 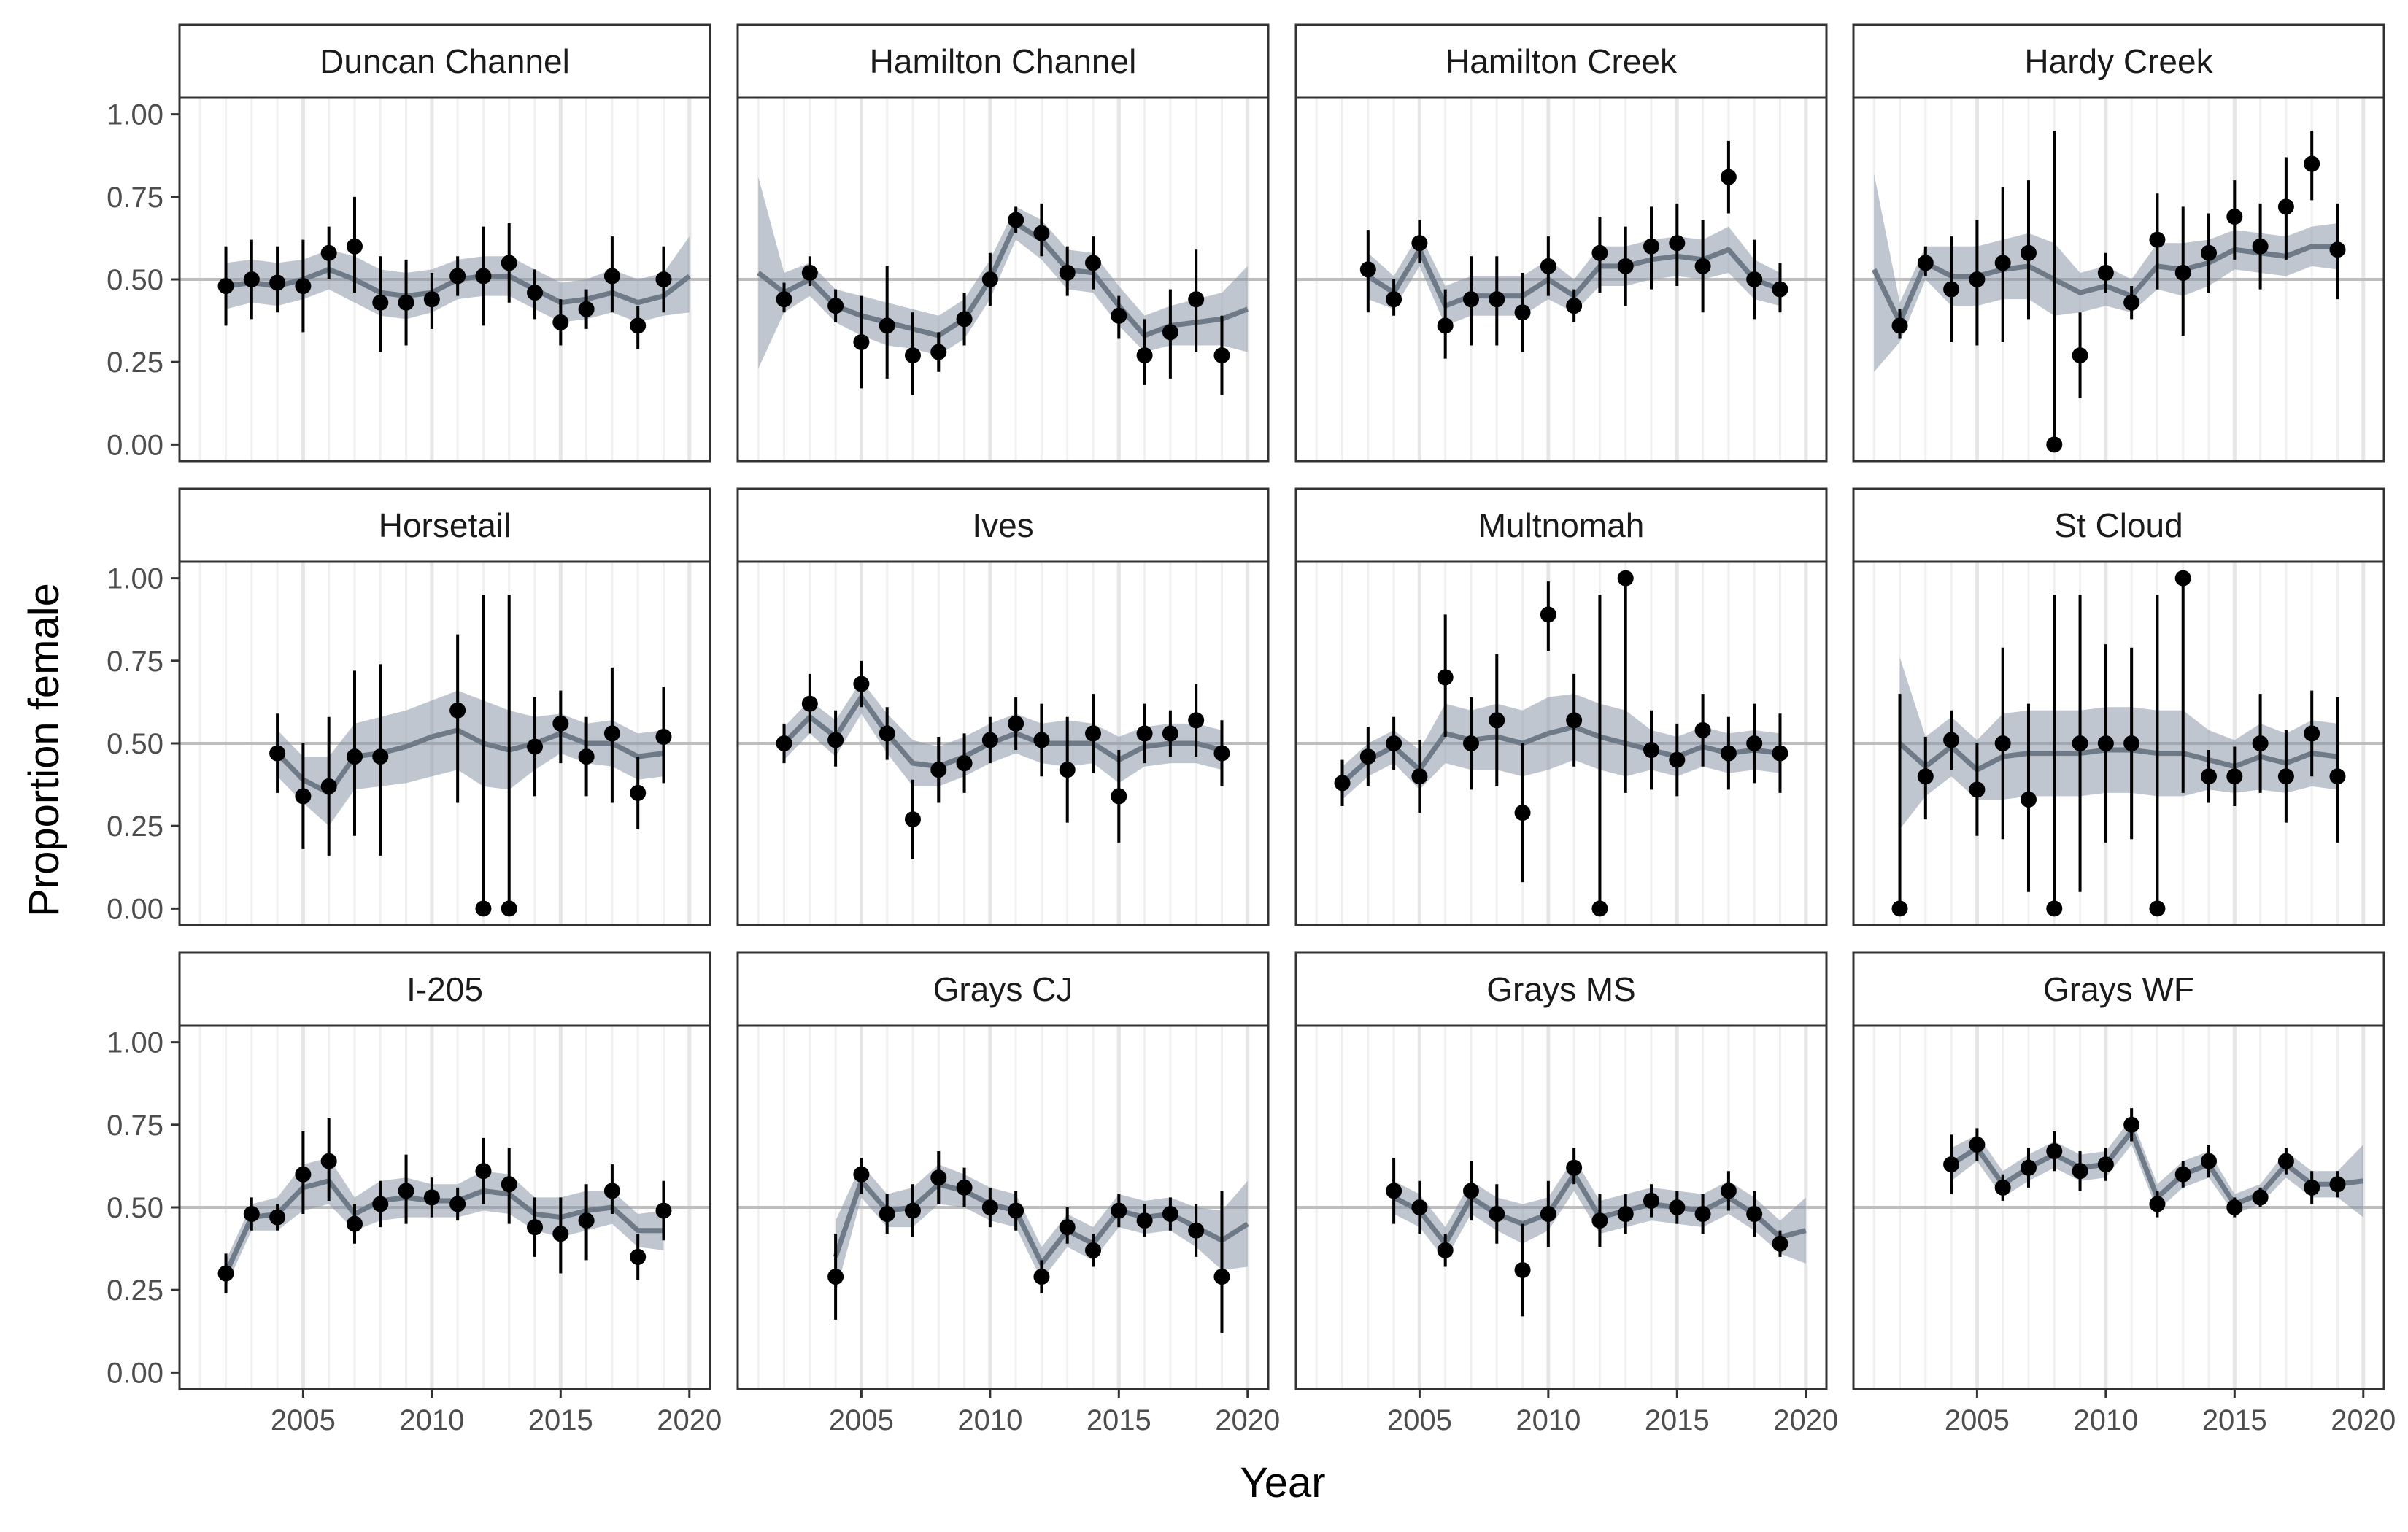 I want to click on panel-horsetail: Horsetail 0.00 0.25 0.50 0.75 1.00, so click(x=409, y=707).